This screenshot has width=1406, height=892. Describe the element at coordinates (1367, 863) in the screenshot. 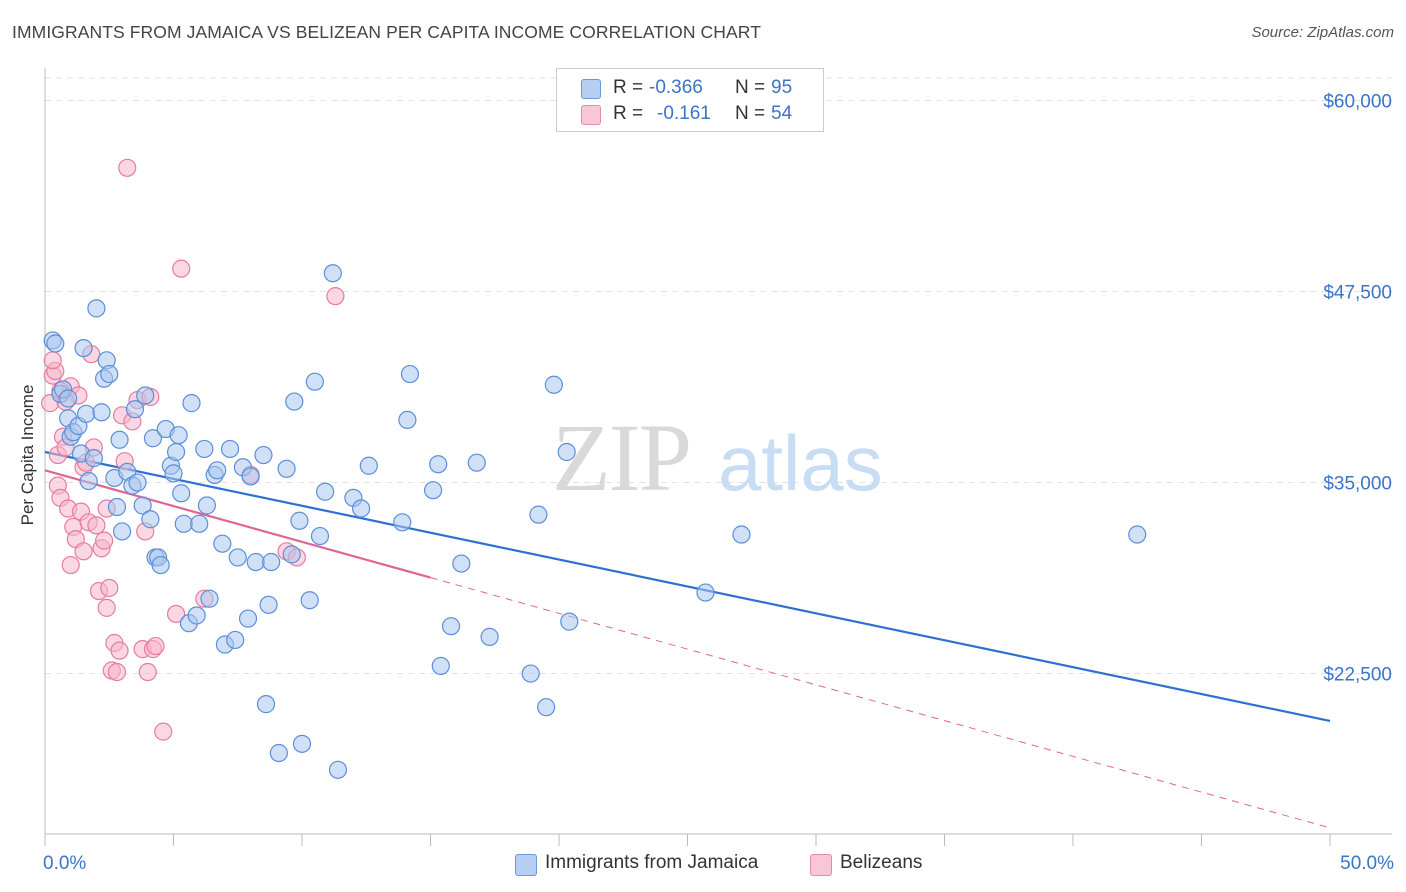

I see `x-tick-label-end: 50.0%` at that location.